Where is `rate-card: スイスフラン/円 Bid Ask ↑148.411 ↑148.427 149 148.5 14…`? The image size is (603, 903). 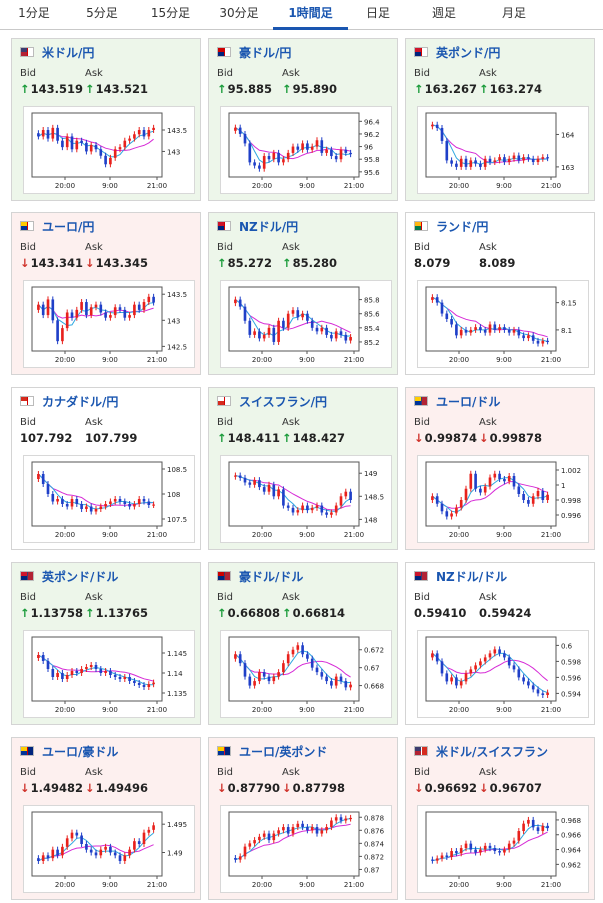 rate-card: スイスフラン/円 Bid Ask ↑148.411 ↑148.427 149 148.5 14… is located at coordinates (303, 468).